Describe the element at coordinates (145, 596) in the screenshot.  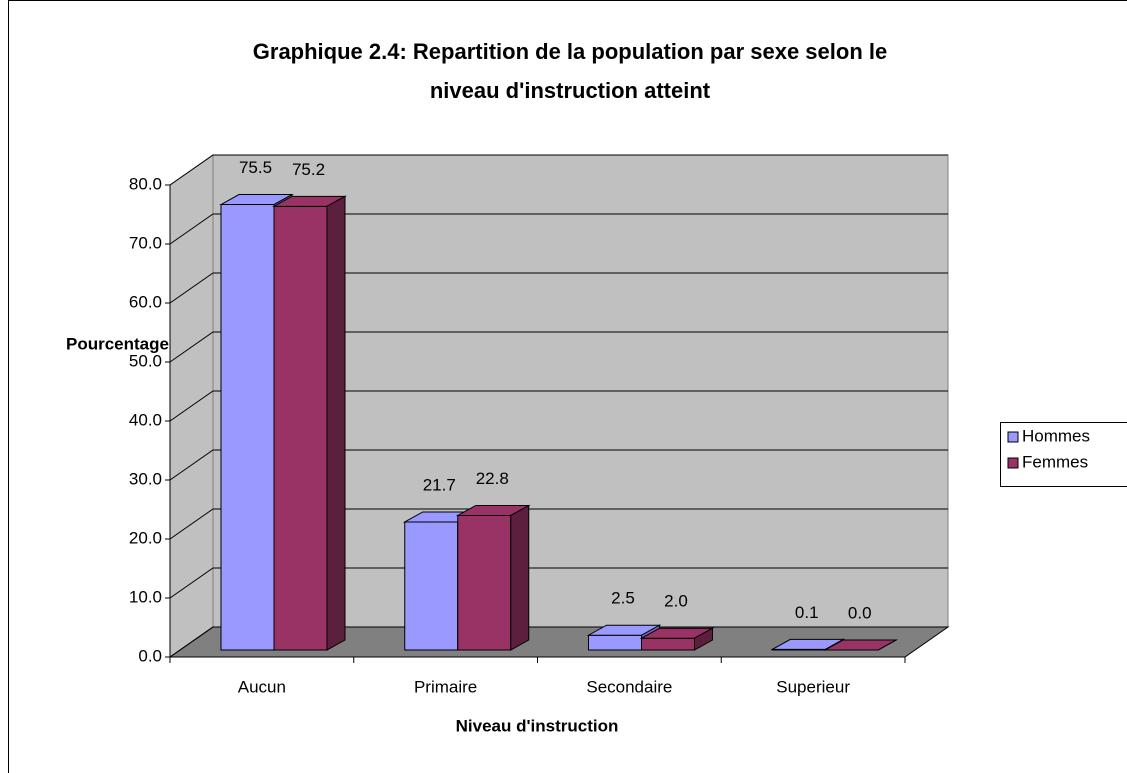
I see `y-tick-label: 10.0` at that location.